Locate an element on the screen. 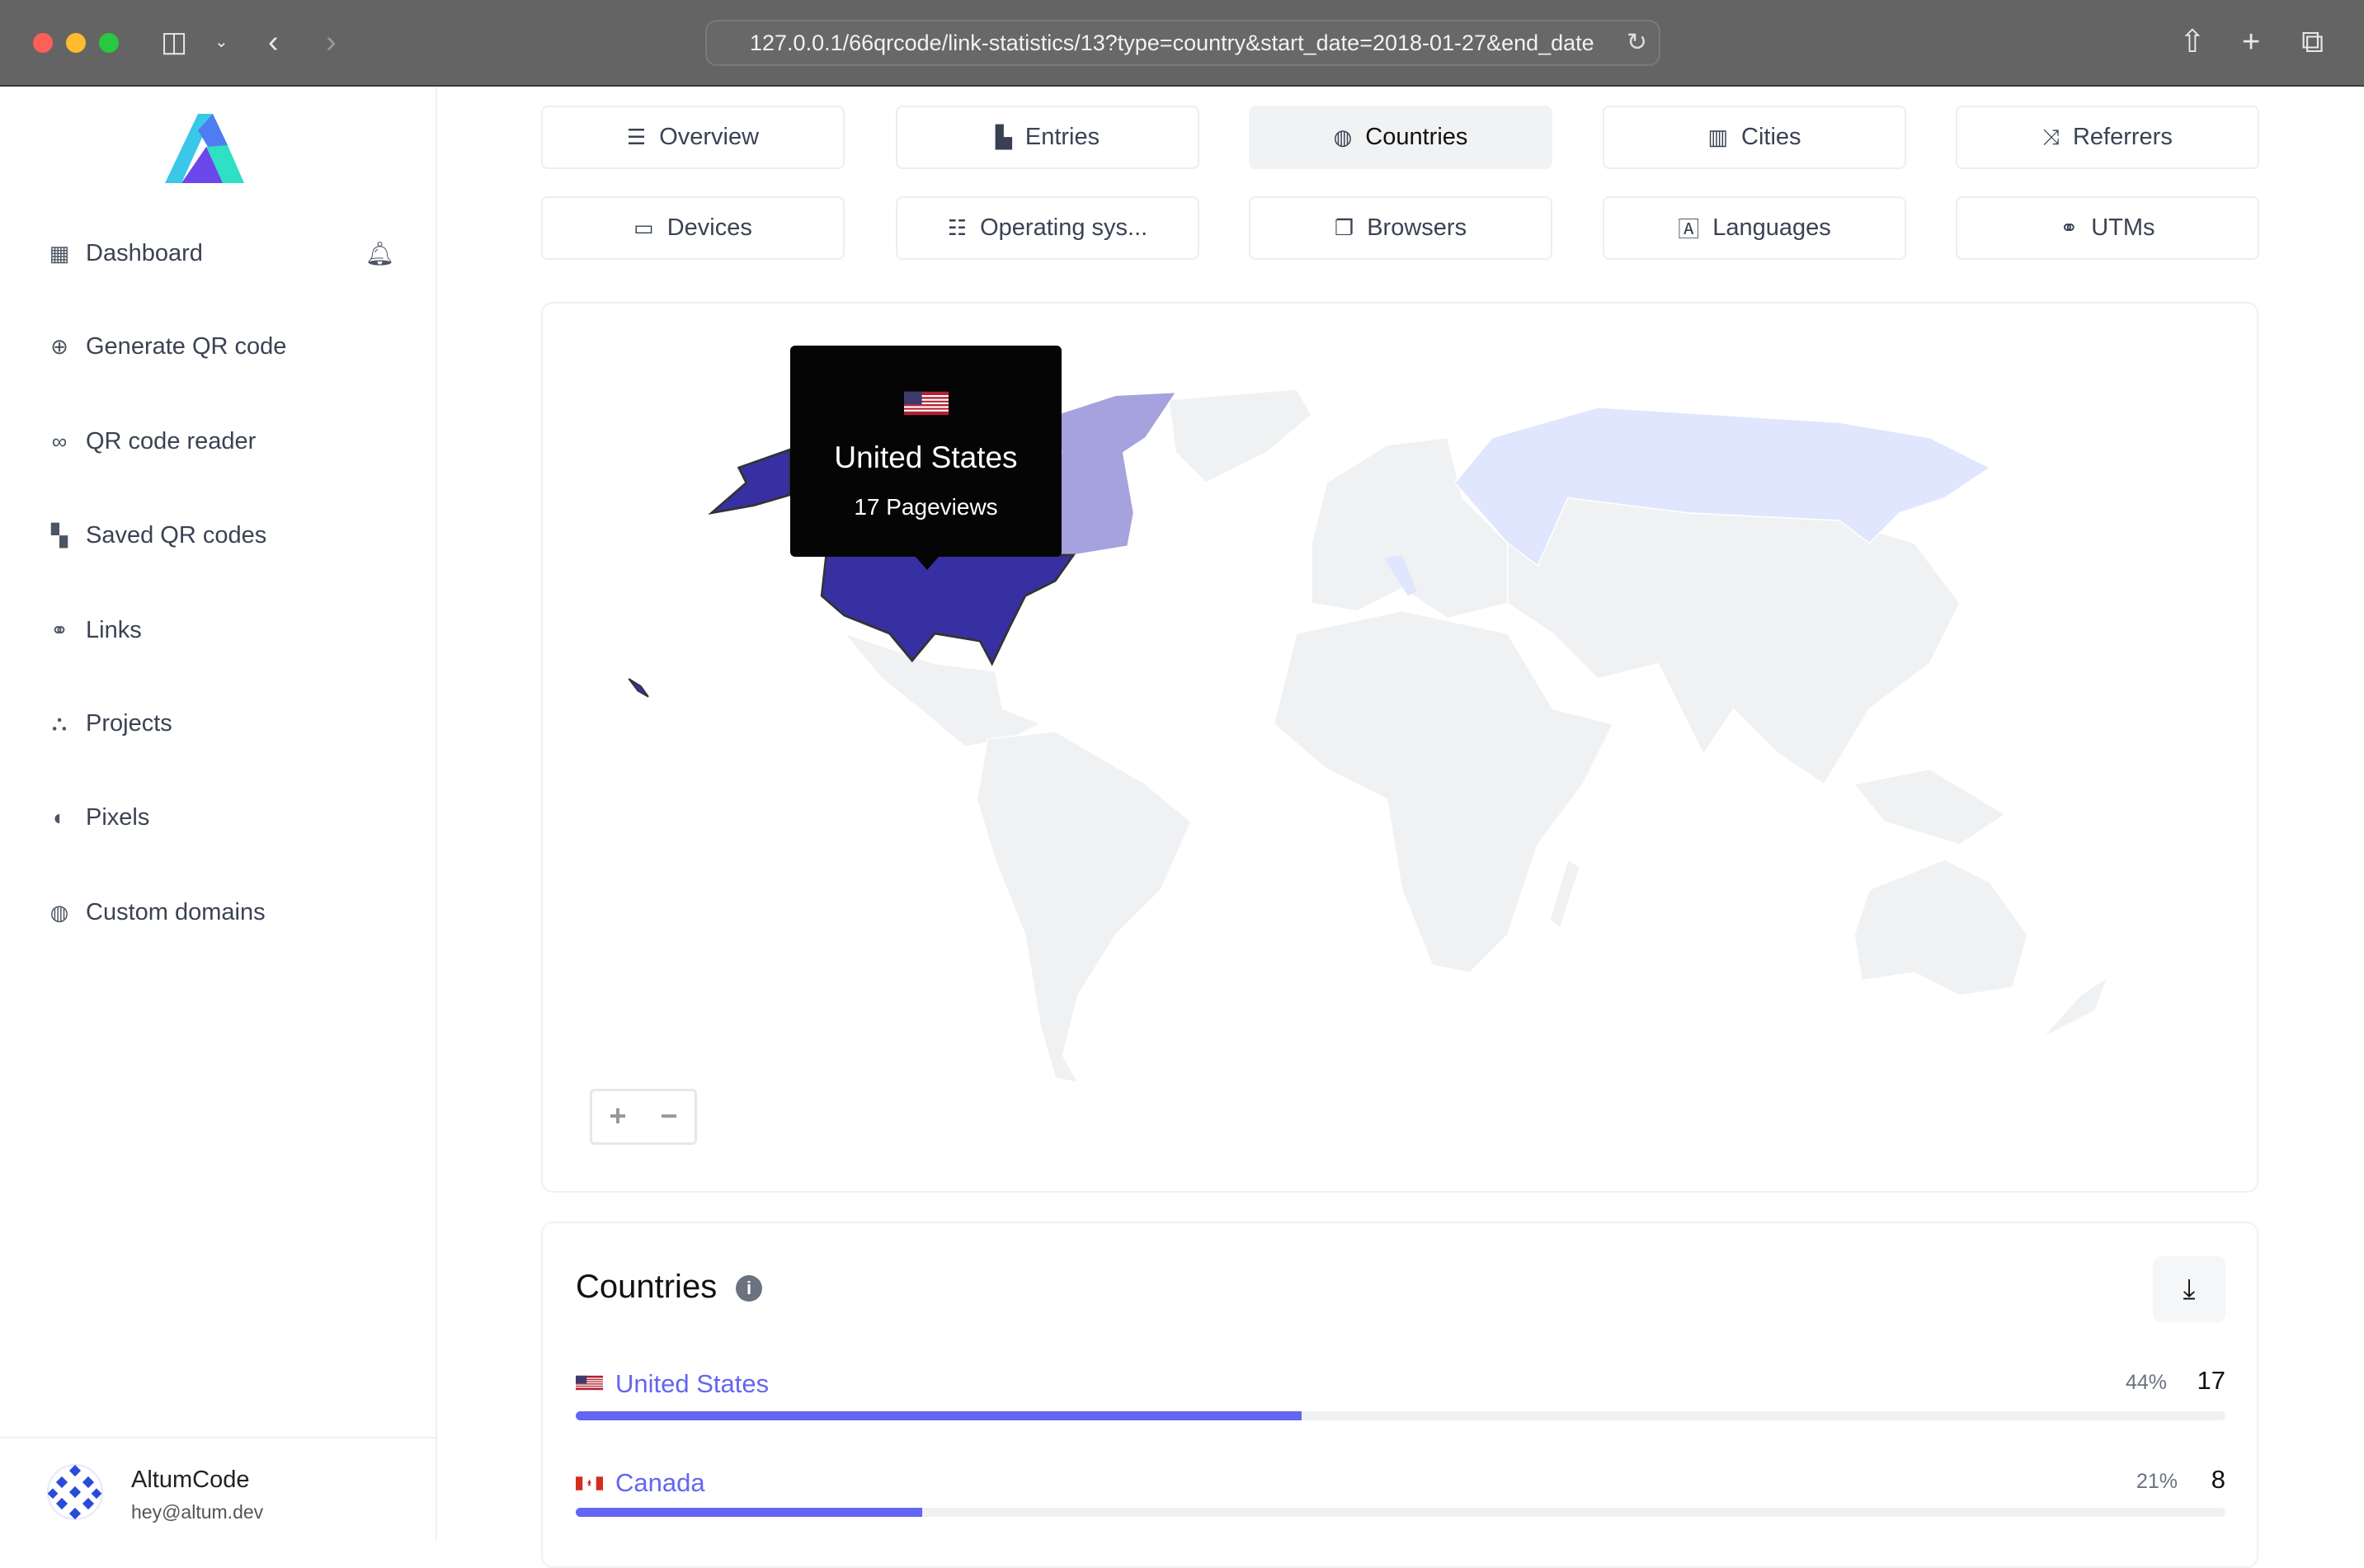  tooltip-country: United States is located at coordinates (926, 457).